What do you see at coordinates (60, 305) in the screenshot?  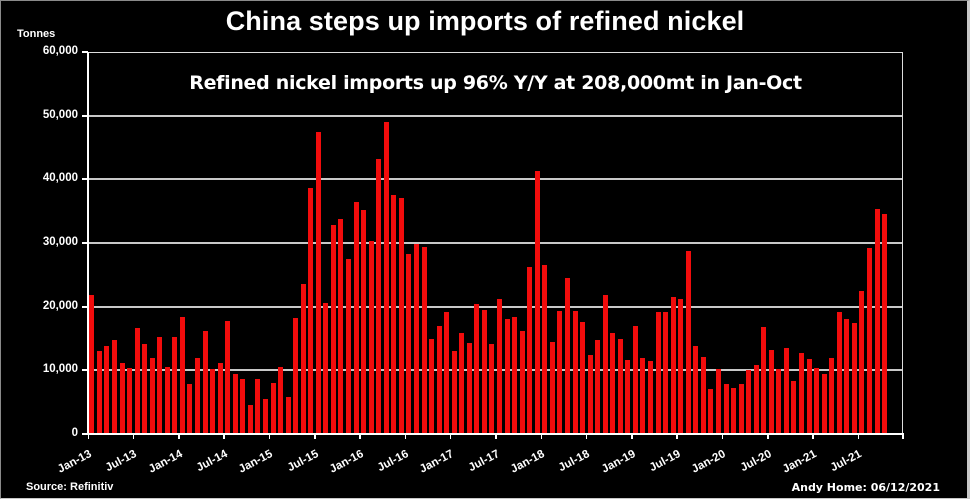 I see `y-tick-label: 20,000` at bounding box center [60, 305].